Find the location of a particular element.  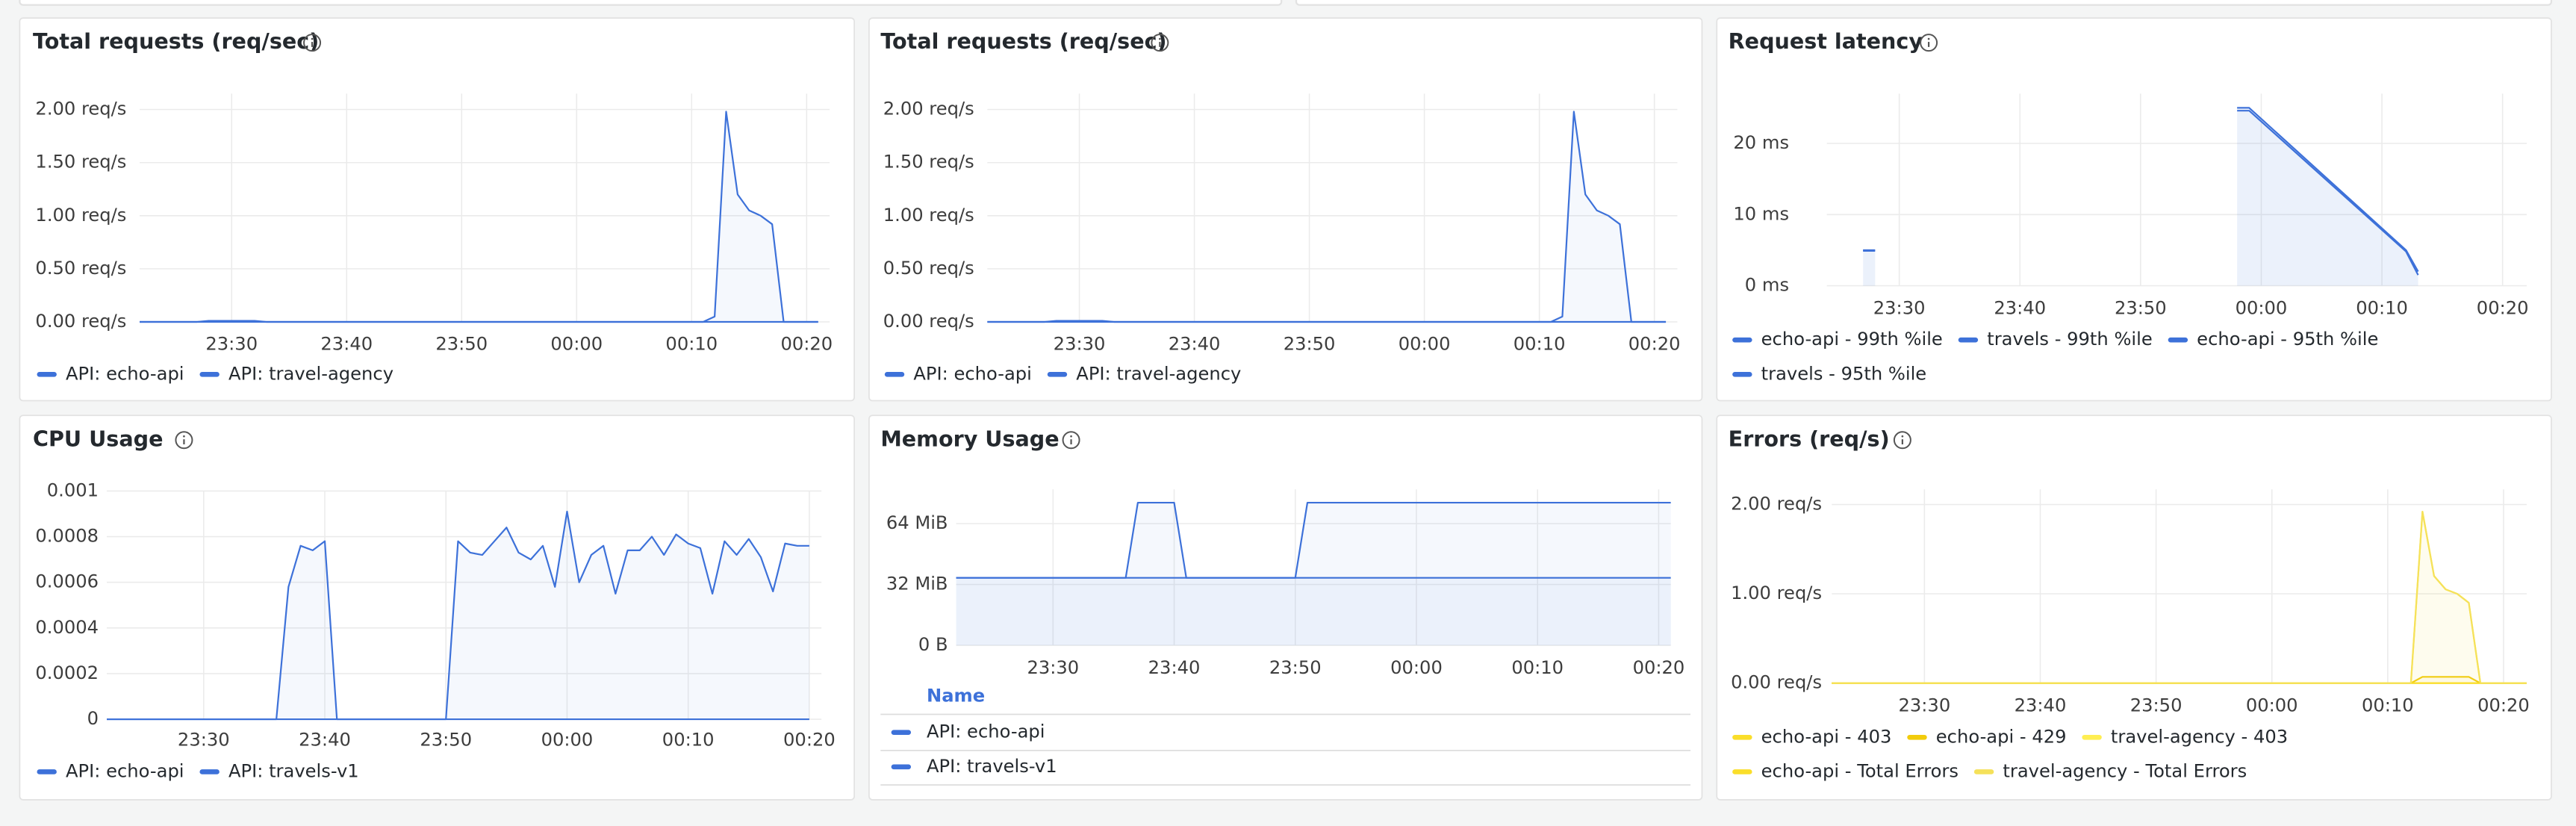

y-tick-label: 1.00 req/s is located at coordinates (928, 215).